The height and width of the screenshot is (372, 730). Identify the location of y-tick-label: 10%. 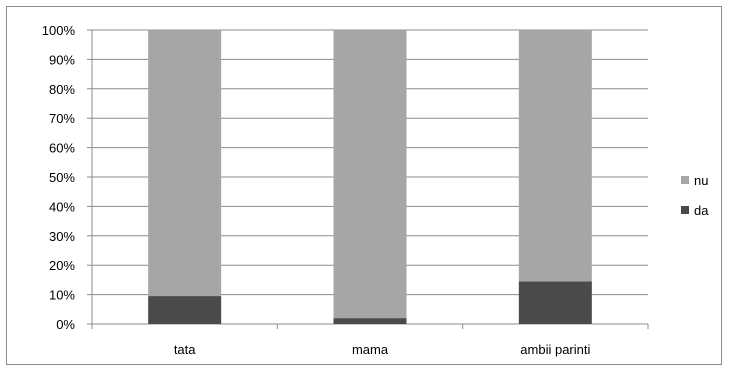
(62, 295).